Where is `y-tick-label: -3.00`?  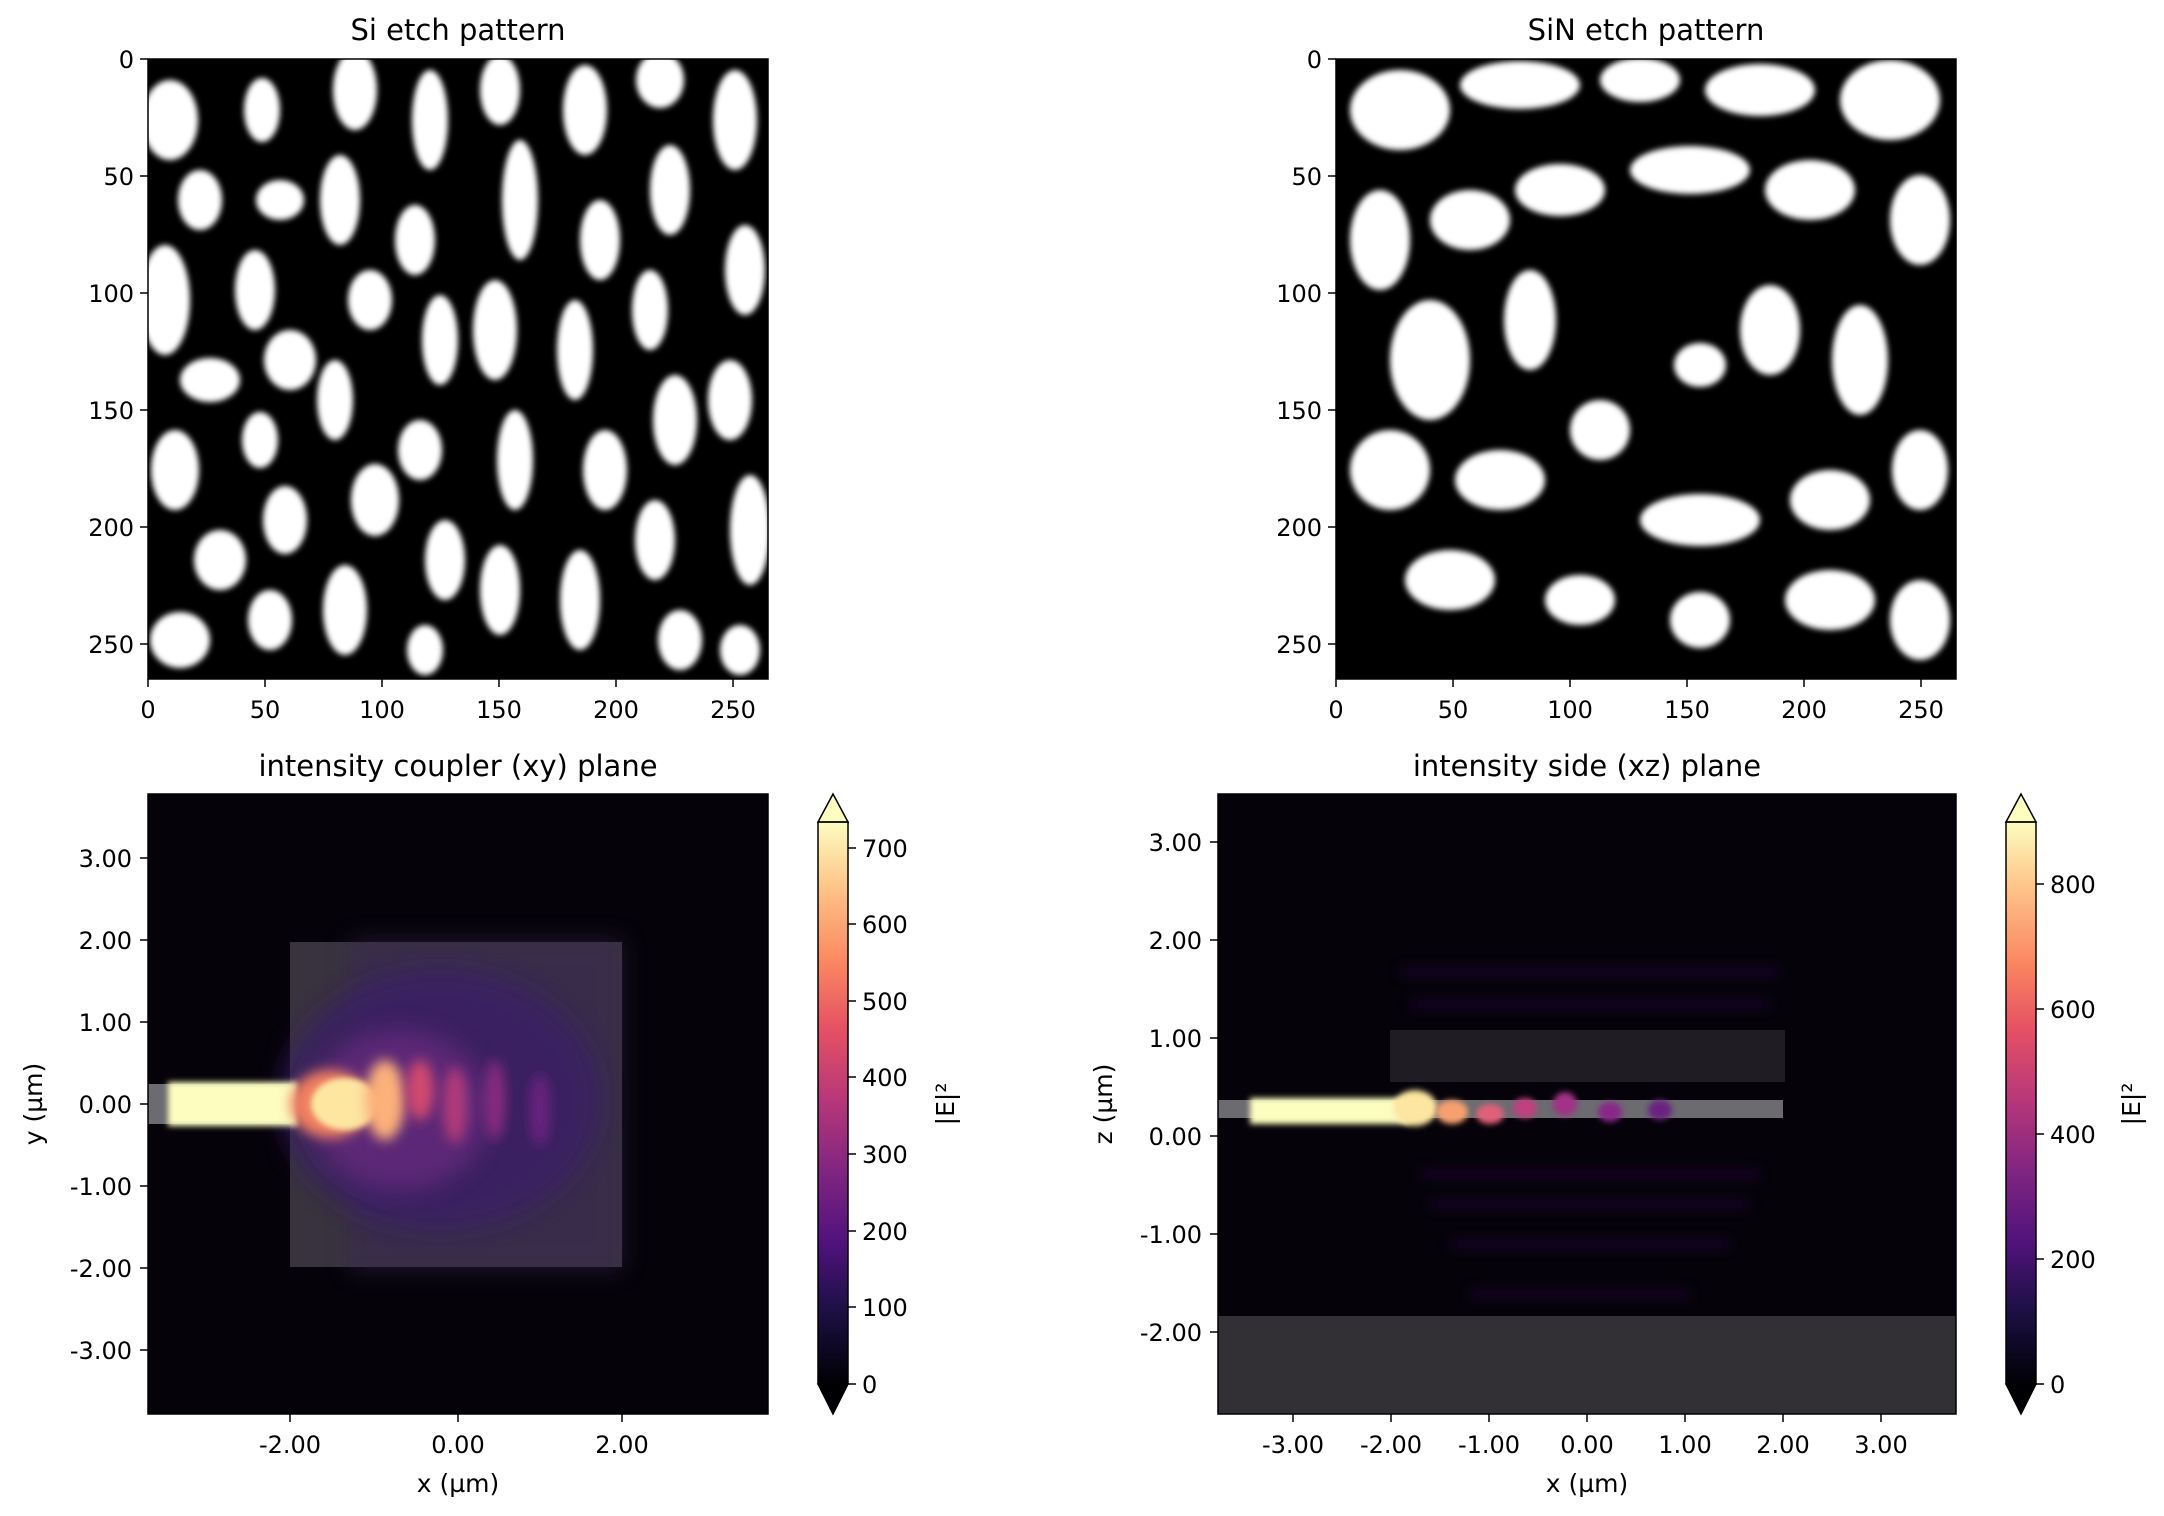 y-tick-label: -3.00 is located at coordinates (101, 1351).